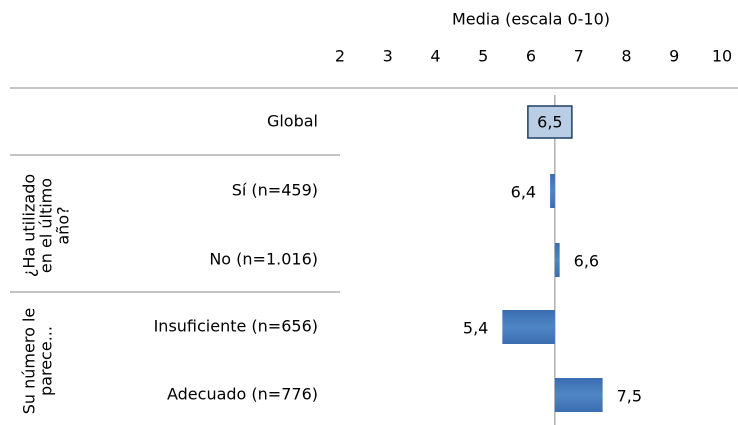  What do you see at coordinates (340, 56) in the screenshot?
I see `x-tick-label: 2` at bounding box center [340, 56].